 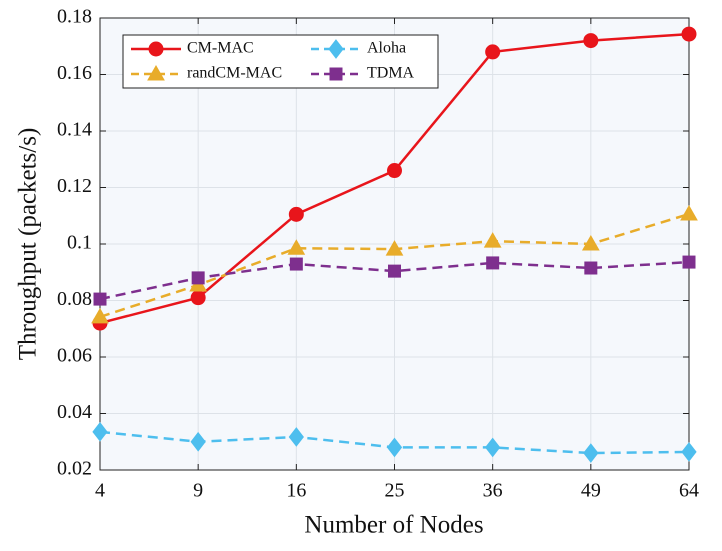 I want to click on y-tick-label: 0.18, so click(x=74, y=17).